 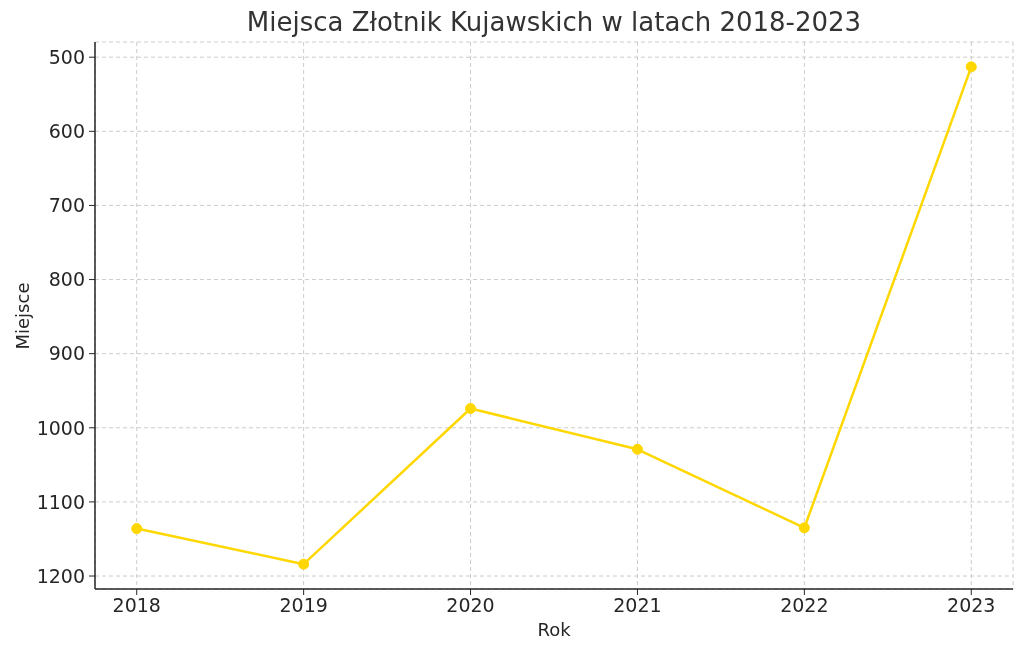 I want to click on y-tick-label: 1200, so click(x=60, y=575).